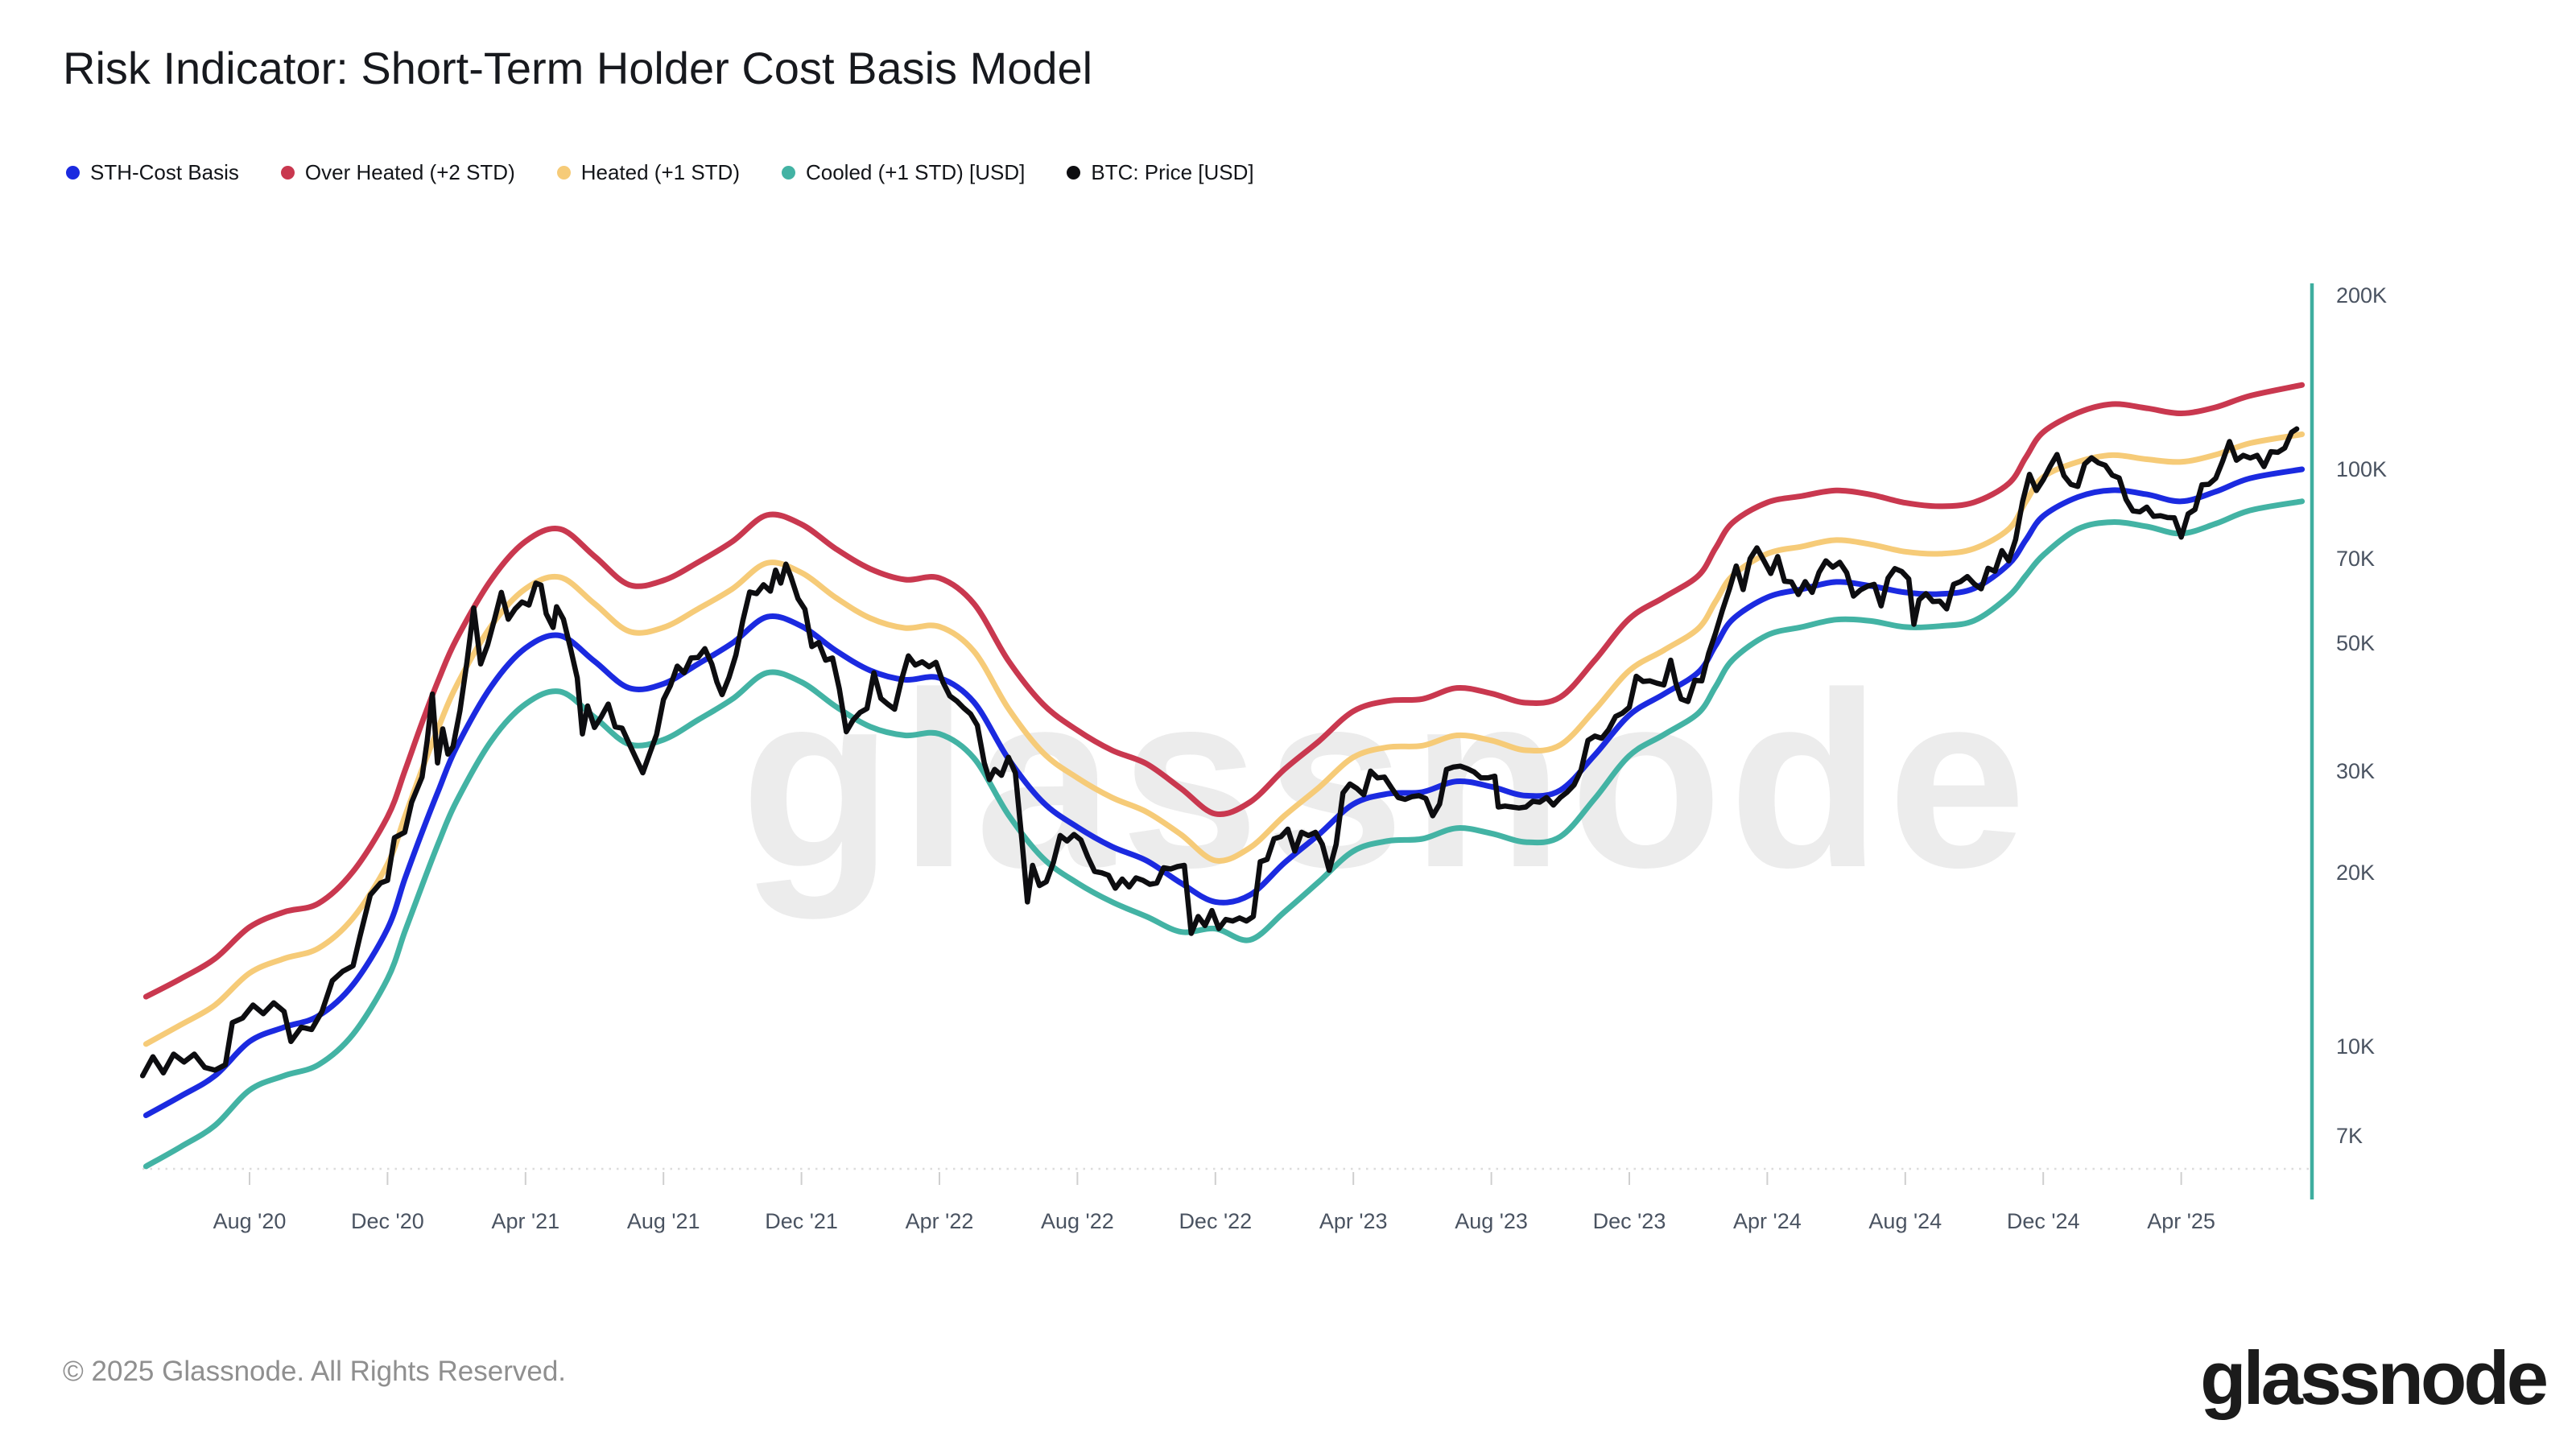  I want to click on x-axis-label: Aug '24, so click(1905, 1221).